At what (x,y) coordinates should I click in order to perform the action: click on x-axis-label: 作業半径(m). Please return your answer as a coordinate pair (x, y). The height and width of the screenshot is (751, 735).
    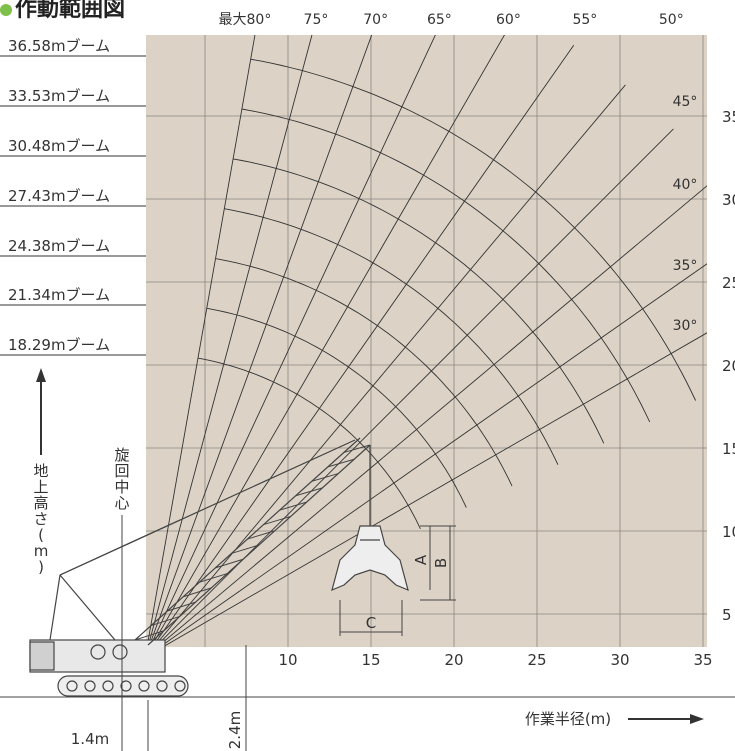
    Looking at the image, I should click on (568, 719).